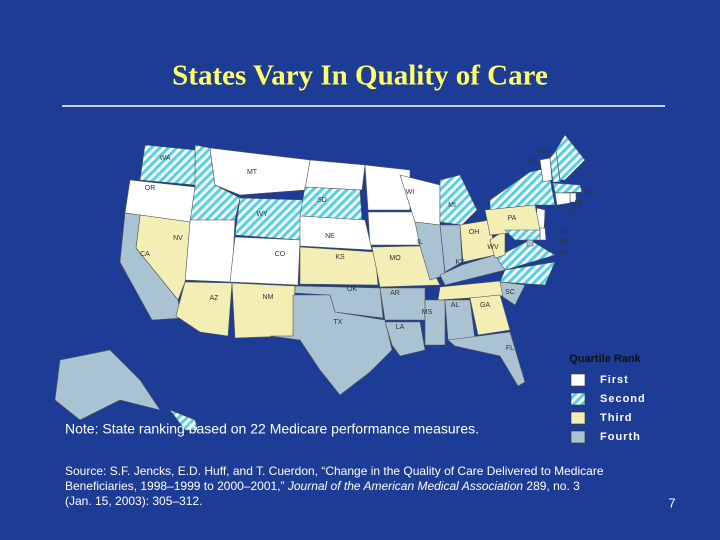  I want to click on state-label: VT, so click(533, 162).